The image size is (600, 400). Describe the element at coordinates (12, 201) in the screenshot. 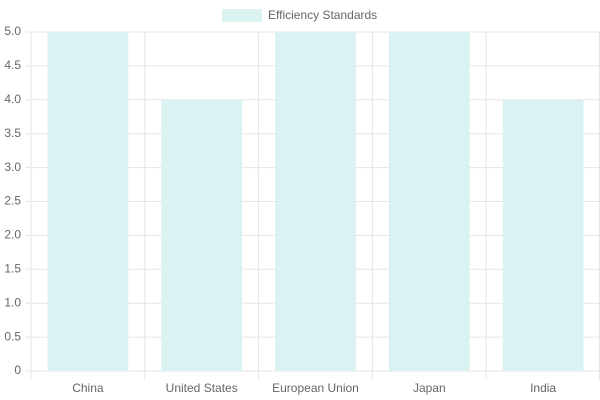

I see `y-tick-label: 2.5` at that location.